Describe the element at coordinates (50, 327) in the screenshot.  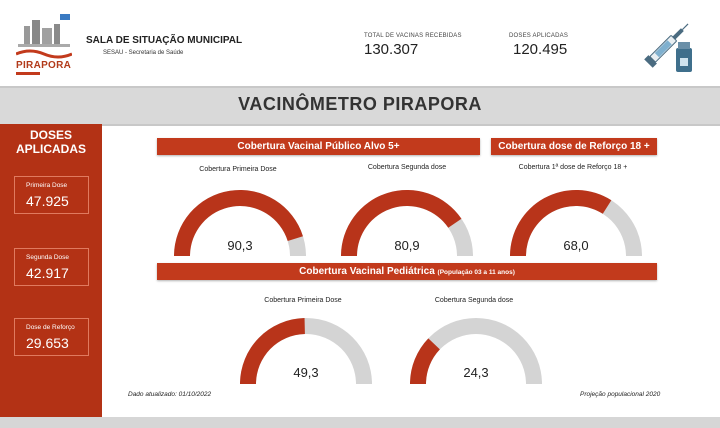
I see `card-booster-dose-label: Dose de Reforço` at that location.